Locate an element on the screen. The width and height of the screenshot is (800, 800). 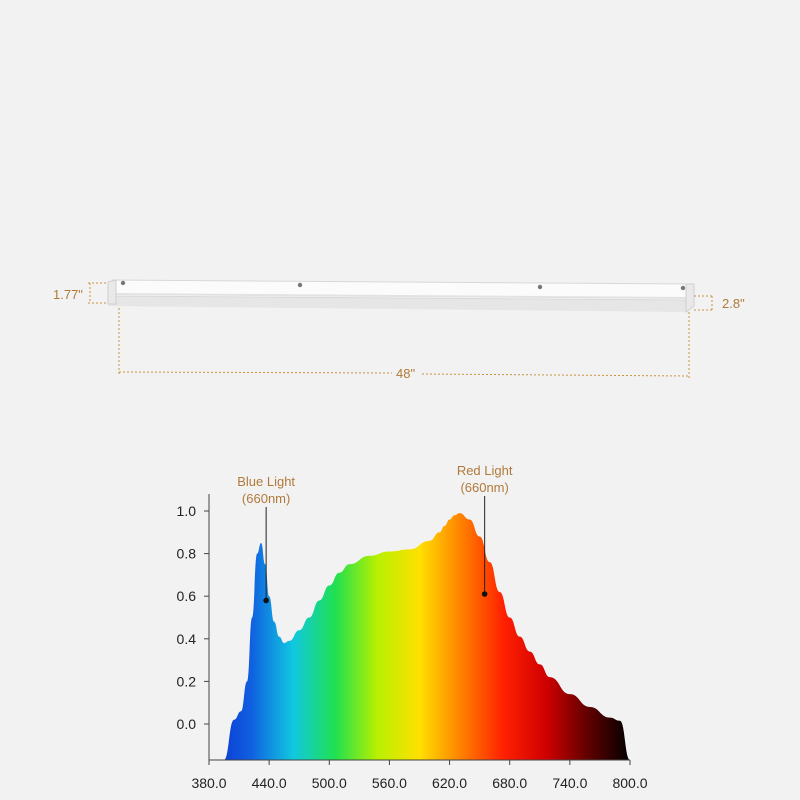
x-axis-ticks: 380.0 440.0 500.0 560.0 620.0 680.0 740.0 800.0 is located at coordinates (419, 775).